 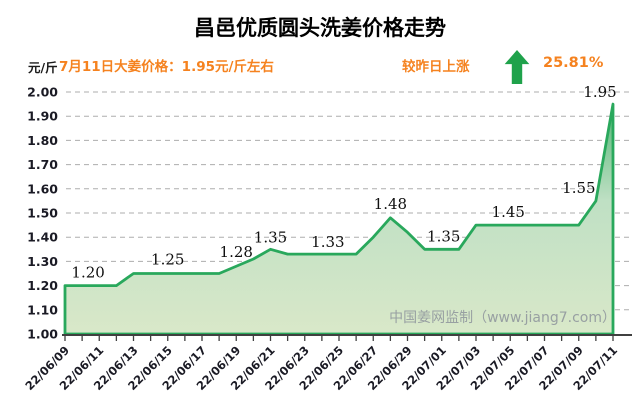 What do you see at coordinates (320, 28) in the screenshot?
I see `page-title: 昌邑优质圆头洗姜价格走势` at bounding box center [320, 28].